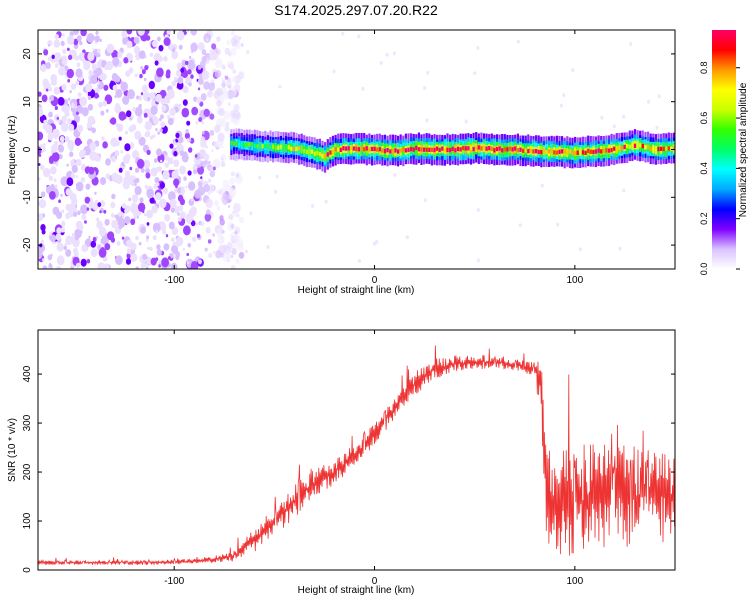 This screenshot has width=750, height=600. What do you see at coordinates (356, 10) in the screenshot?
I see `figure-title: S174.2025.297.07.20.R22` at bounding box center [356, 10].